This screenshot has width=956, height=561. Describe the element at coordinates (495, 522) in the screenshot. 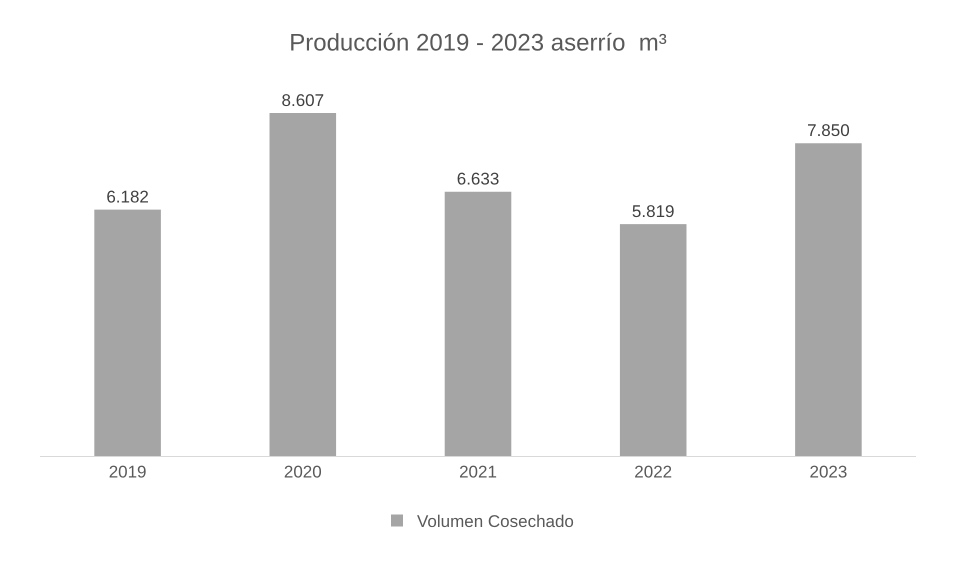

I see `legend-label: Volumen Cosechado` at that location.